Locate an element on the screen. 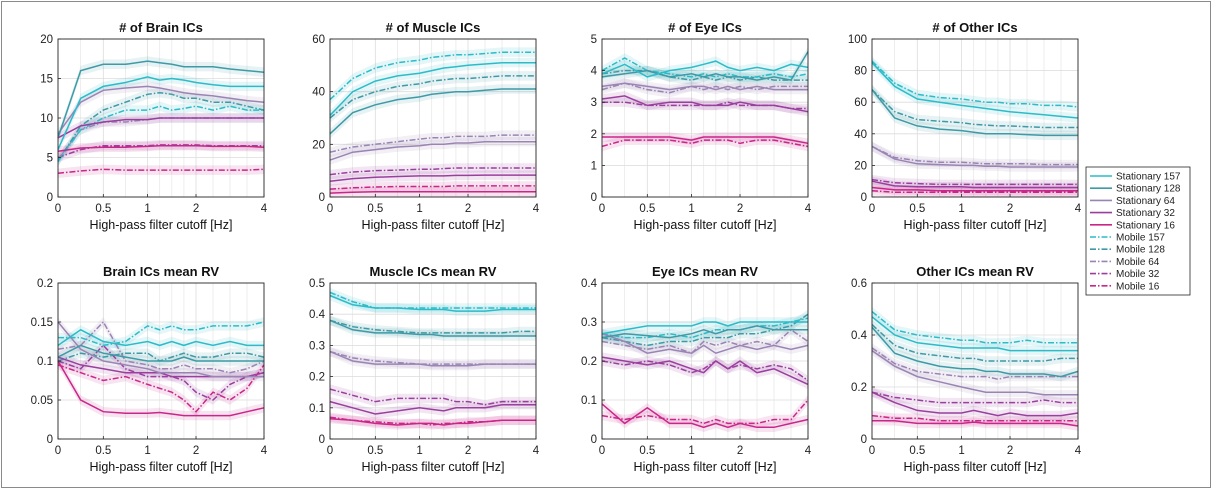  legend-item-mobile-64: Mobile 64 is located at coordinates (1125, 262).